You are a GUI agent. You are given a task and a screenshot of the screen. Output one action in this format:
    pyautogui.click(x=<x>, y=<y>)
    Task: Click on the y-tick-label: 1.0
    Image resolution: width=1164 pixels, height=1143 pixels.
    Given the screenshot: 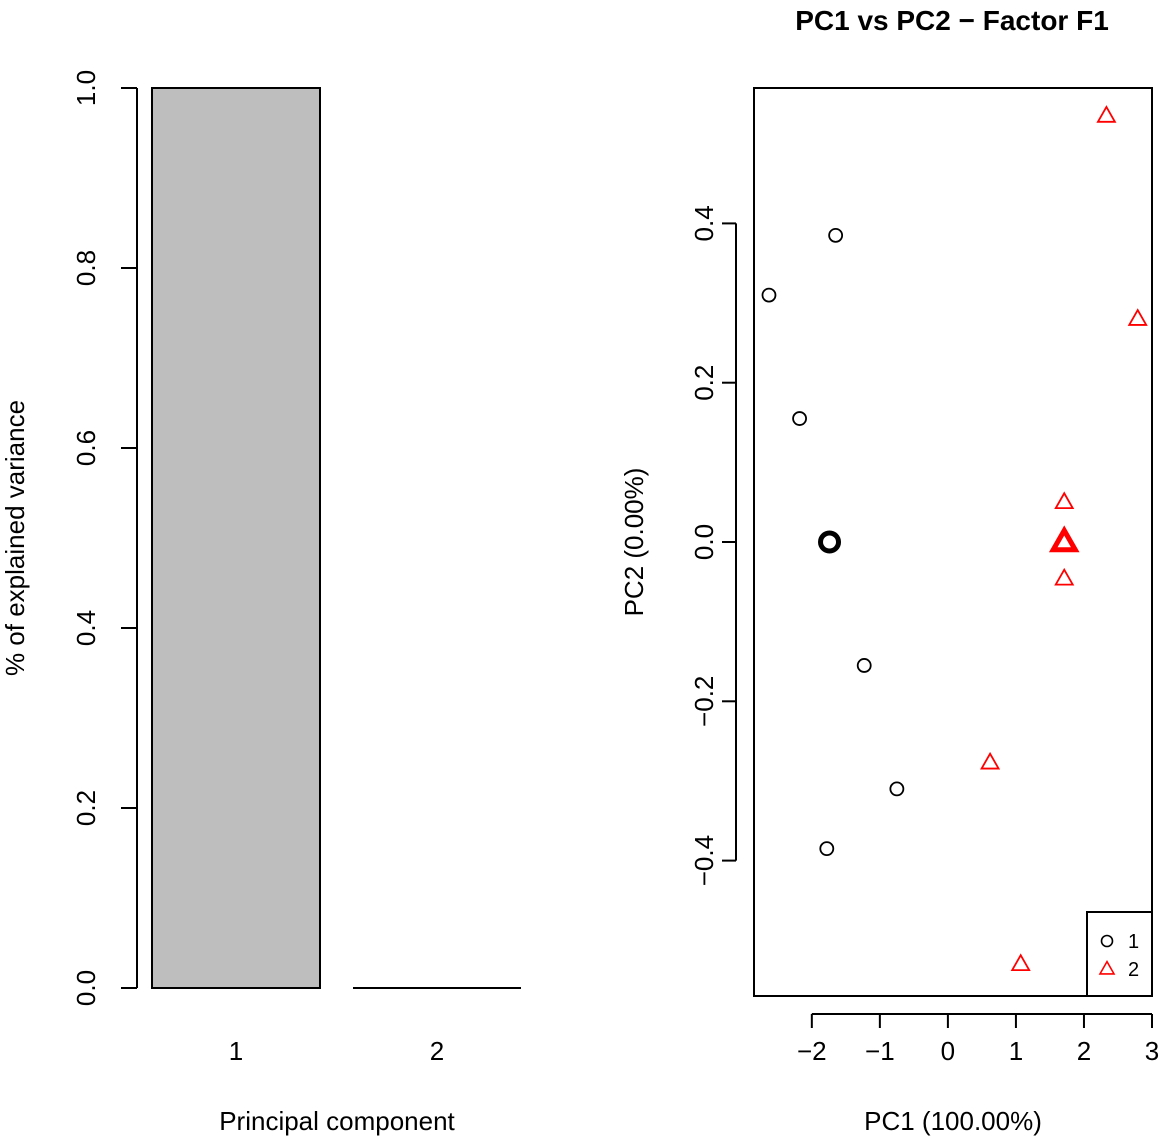 What is the action you would take?
    pyautogui.click(x=86, y=88)
    